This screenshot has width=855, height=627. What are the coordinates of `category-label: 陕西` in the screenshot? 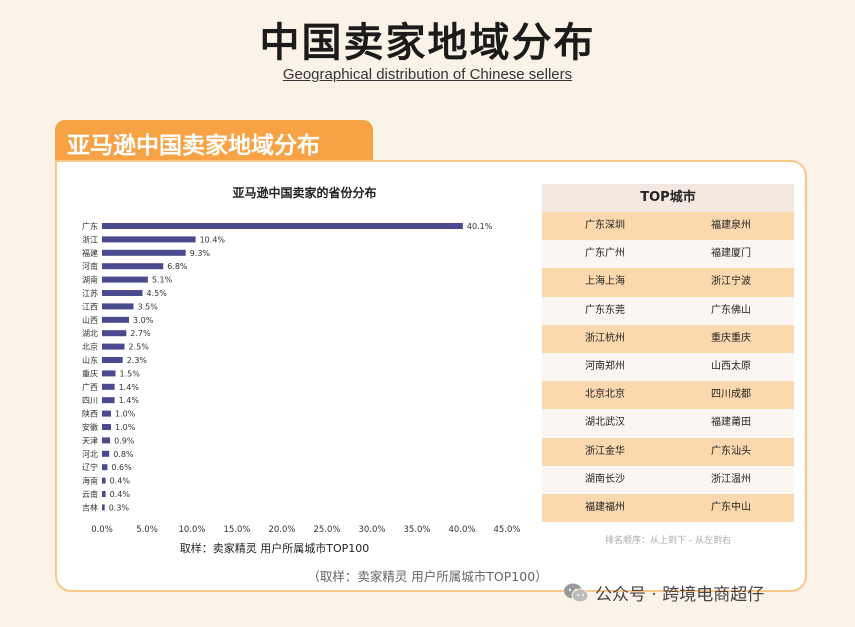 It's located at (90, 414).